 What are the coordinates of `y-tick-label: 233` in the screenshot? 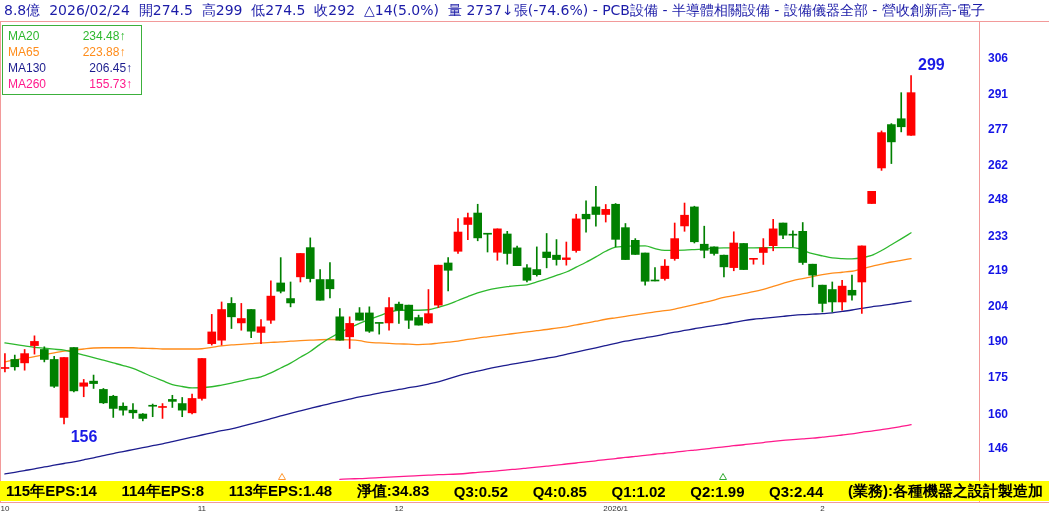 It's located at (998, 235).